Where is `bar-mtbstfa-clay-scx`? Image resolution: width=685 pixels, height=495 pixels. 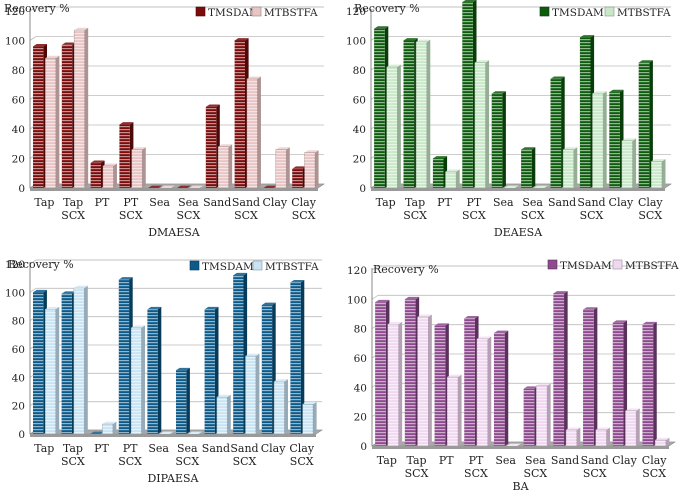
bar-mtbstfa-clay-scx is located at coordinates (311, 169).